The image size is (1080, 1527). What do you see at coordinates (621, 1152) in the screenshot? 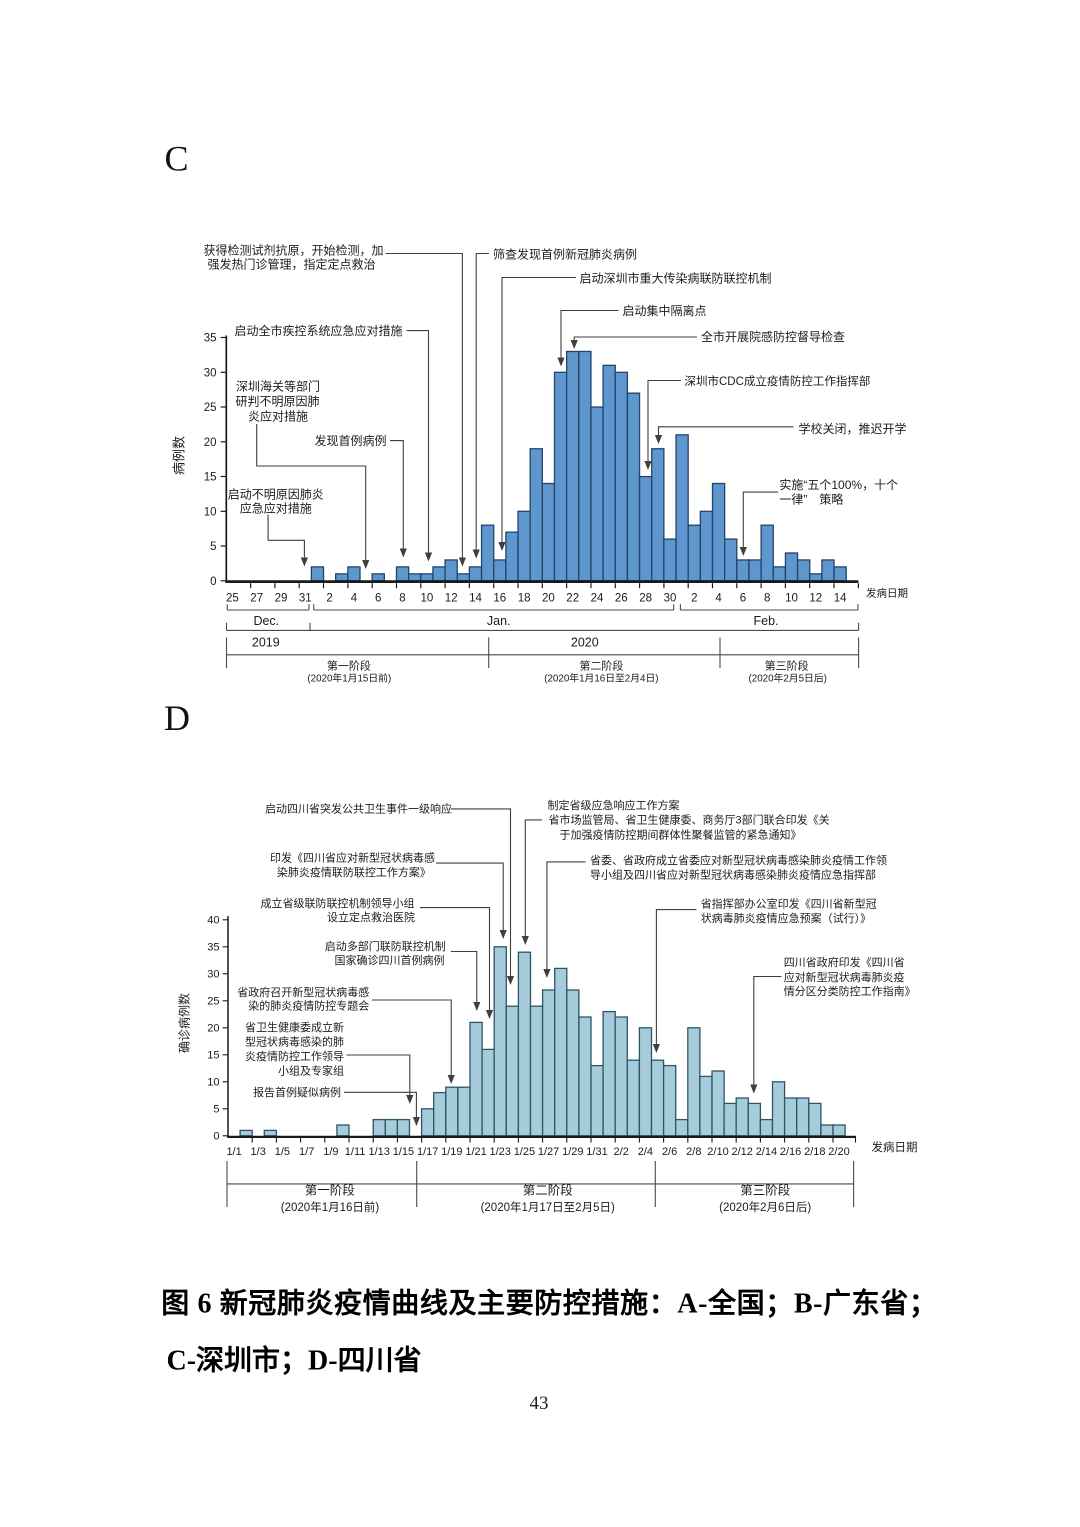
I see `svg-text: 2/2` at bounding box center [621, 1152].